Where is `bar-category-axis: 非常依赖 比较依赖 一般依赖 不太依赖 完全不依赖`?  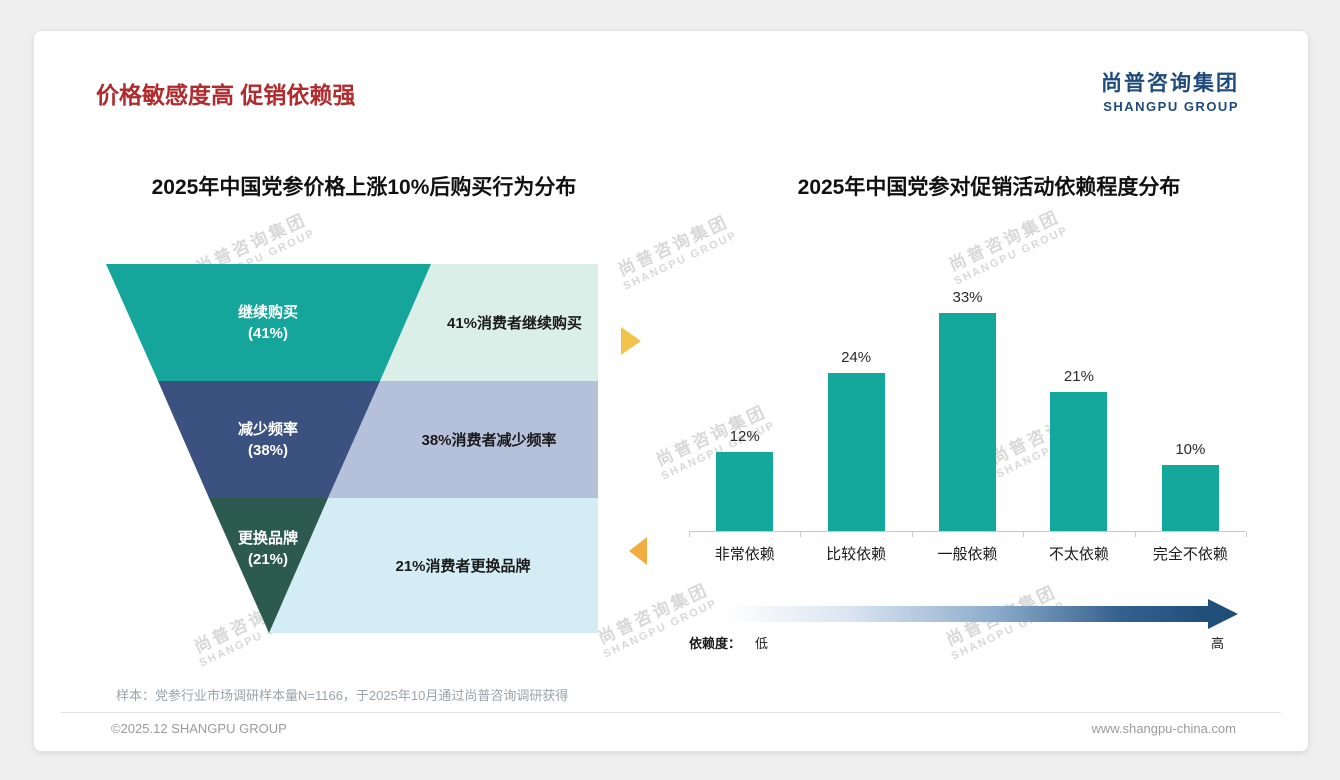 bar-category-axis: 非常依赖 比较依赖 一般依赖 不太依赖 完全不依赖 is located at coordinates (967, 553).